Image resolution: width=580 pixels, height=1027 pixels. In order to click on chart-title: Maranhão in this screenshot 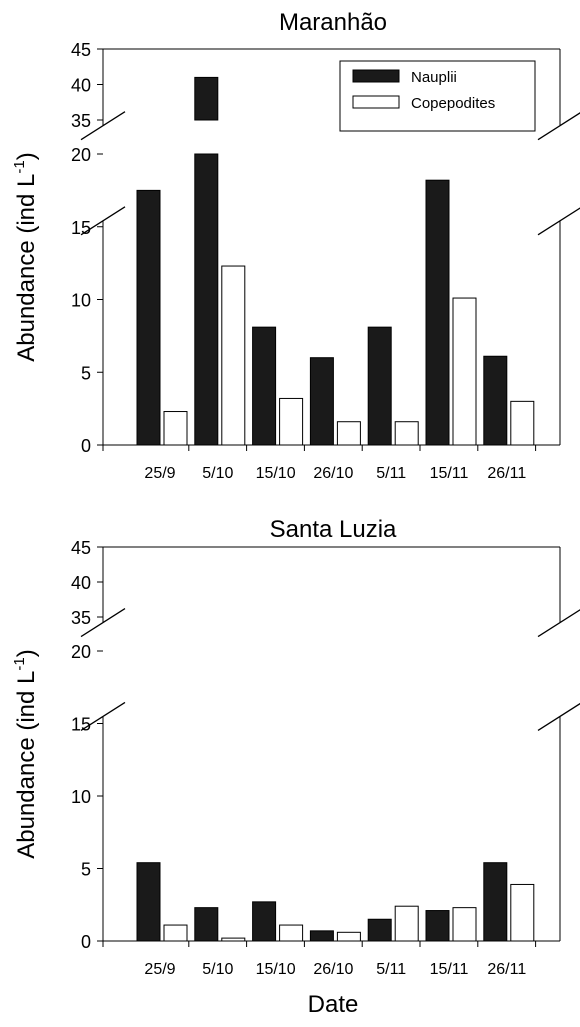, I will do `click(333, 22)`.